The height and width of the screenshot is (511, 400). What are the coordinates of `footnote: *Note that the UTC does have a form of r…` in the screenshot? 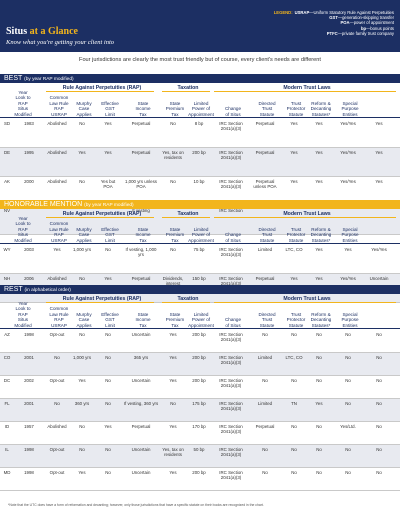 It's located at (136, 505).